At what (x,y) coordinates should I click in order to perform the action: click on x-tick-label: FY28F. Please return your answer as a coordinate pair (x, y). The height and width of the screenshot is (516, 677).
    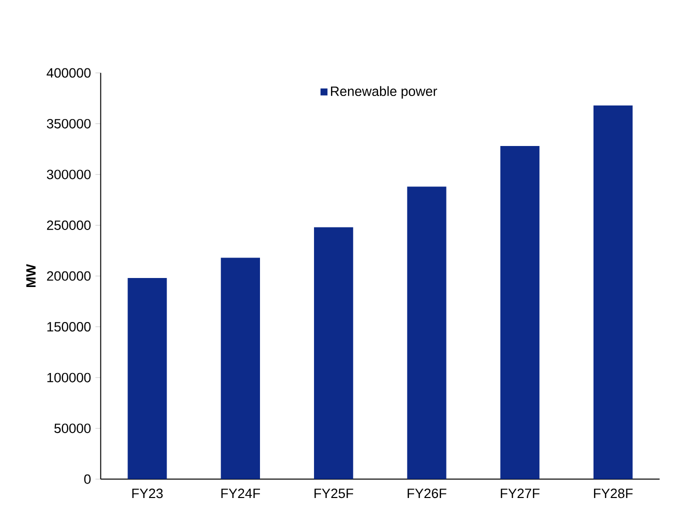
    Looking at the image, I should click on (613, 493).